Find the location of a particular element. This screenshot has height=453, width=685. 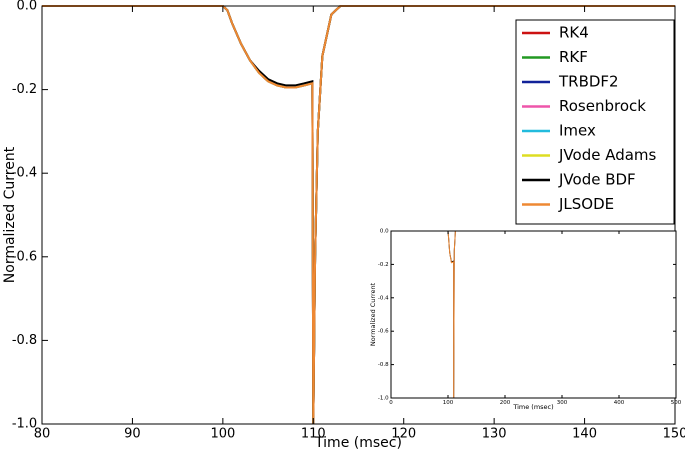

x-tick-label: 120 is located at coordinates (403, 433).